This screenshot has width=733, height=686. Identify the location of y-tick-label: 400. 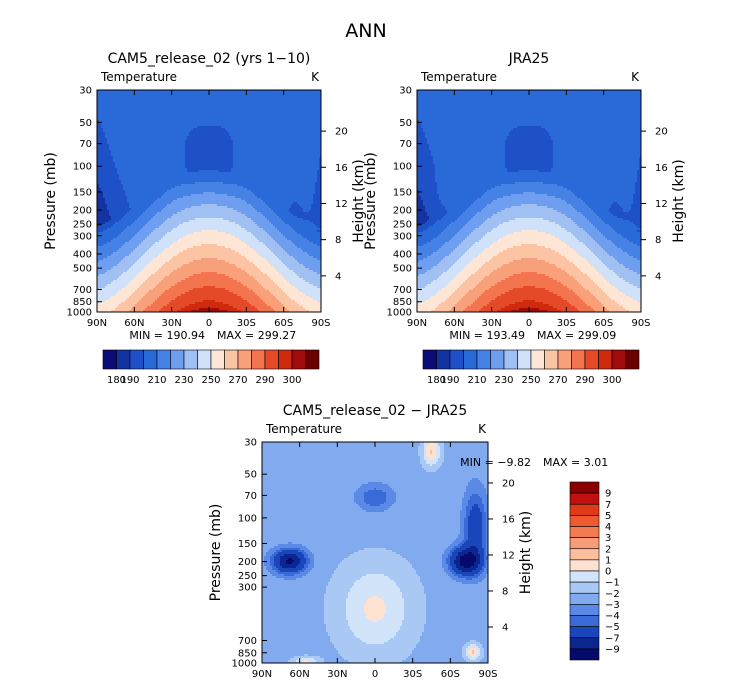
(82, 254).